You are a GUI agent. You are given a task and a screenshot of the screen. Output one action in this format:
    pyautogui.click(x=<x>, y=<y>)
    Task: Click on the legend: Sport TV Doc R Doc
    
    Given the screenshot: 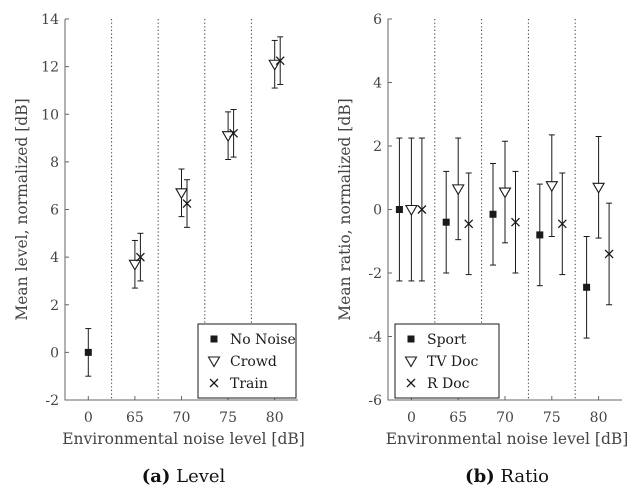 What is the action you would take?
    pyautogui.click(x=447, y=361)
    